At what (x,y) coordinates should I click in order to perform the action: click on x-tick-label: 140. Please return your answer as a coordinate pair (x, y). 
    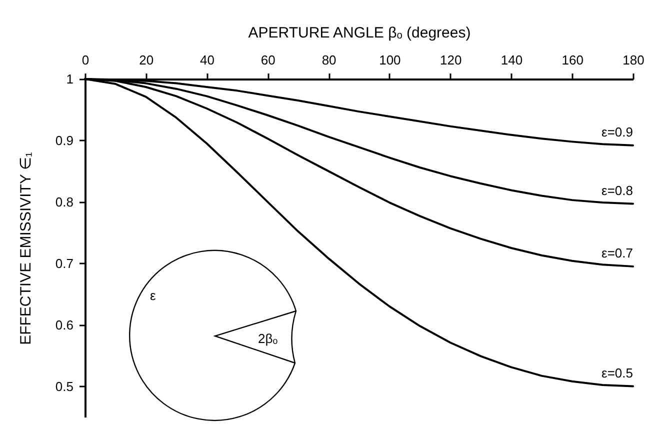
    Looking at the image, I should click on (511, 60).